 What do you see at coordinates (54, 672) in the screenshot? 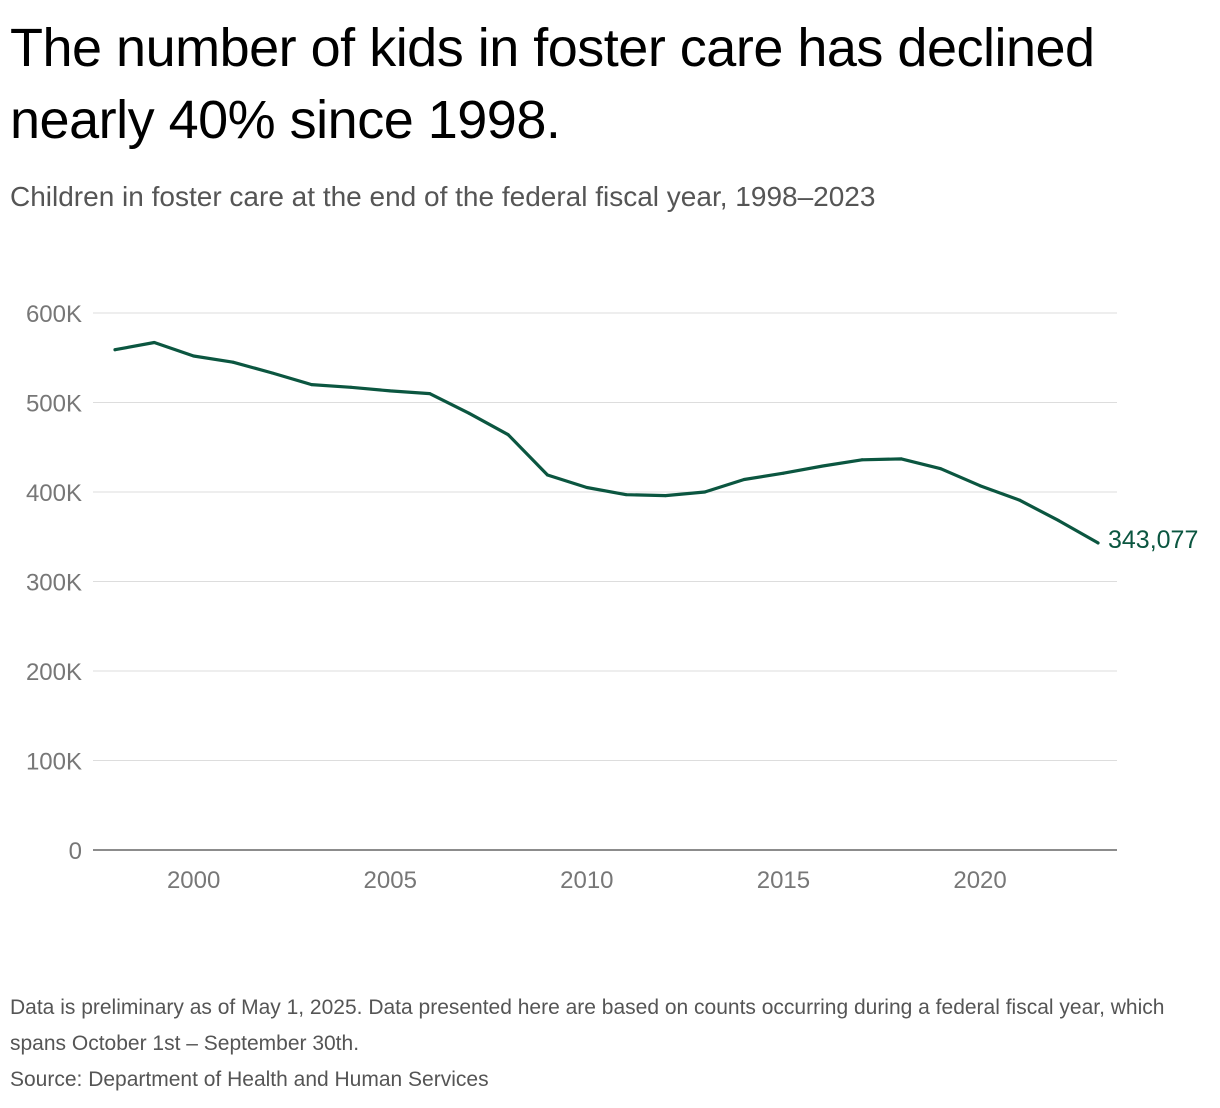
I see `y-tick-label: 200K` at bounding box center [54, 672].